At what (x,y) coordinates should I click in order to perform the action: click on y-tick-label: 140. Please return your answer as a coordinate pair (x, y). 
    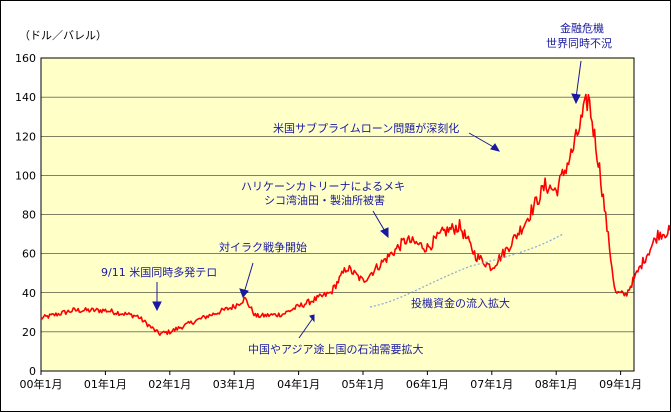
    Looking at the image, I should click on (25, 97).